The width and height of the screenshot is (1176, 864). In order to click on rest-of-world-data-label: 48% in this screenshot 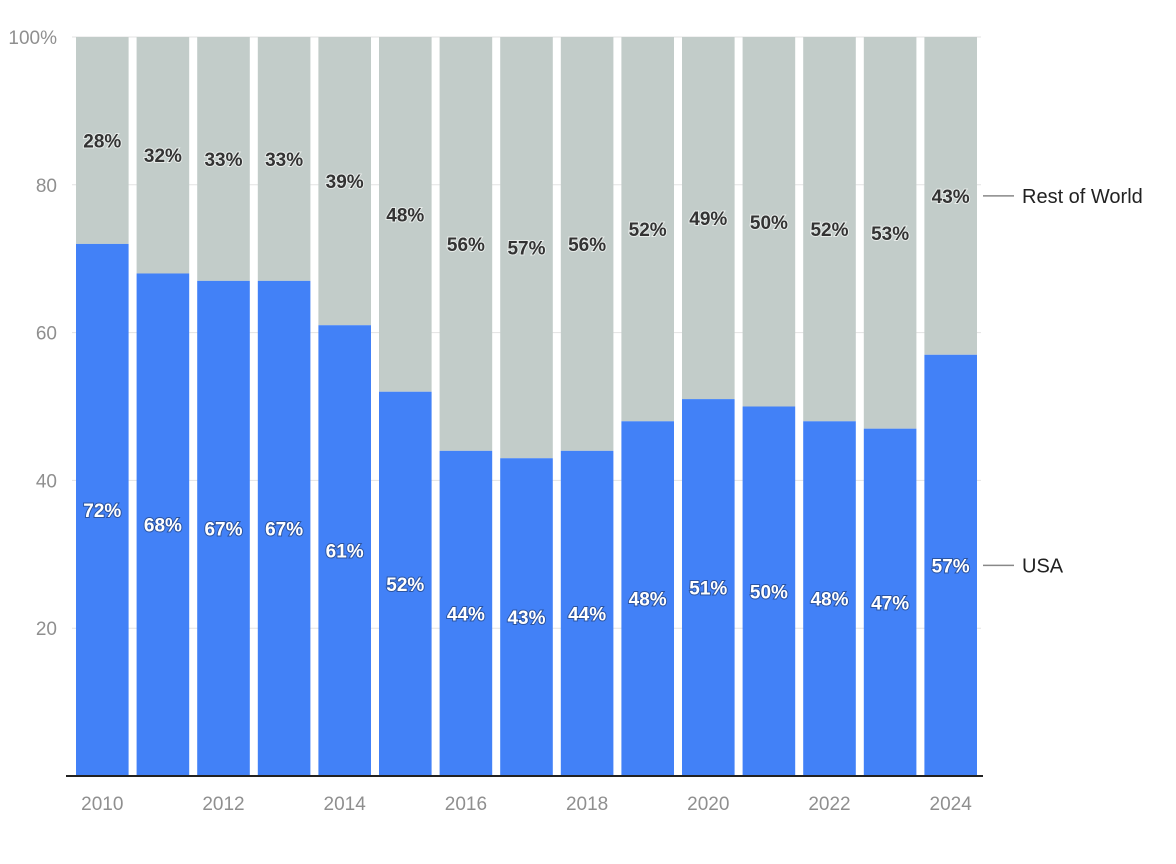, I will do `click(405, 215)`.